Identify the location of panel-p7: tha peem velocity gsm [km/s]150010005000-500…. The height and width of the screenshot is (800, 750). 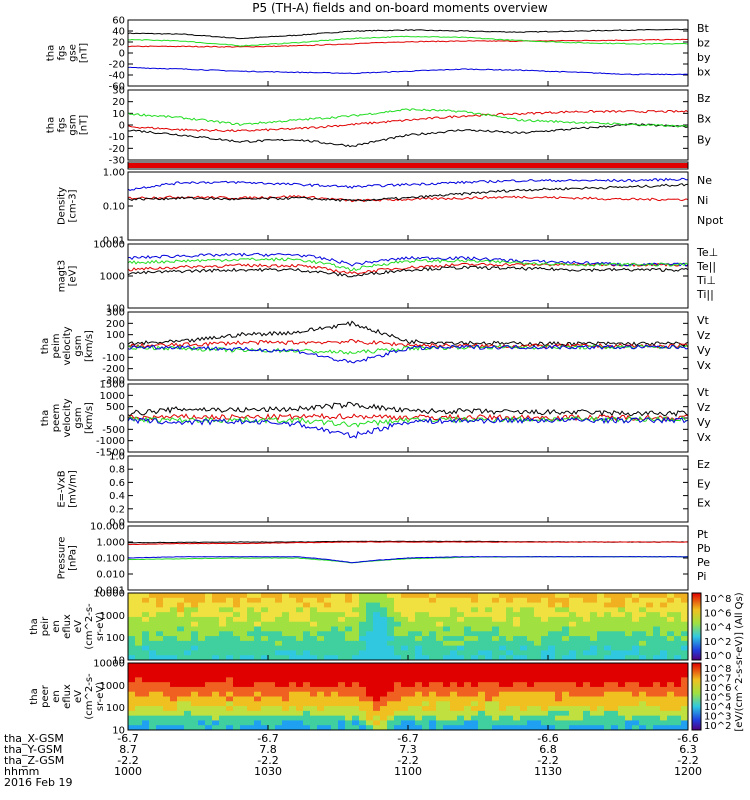
(376, 419).